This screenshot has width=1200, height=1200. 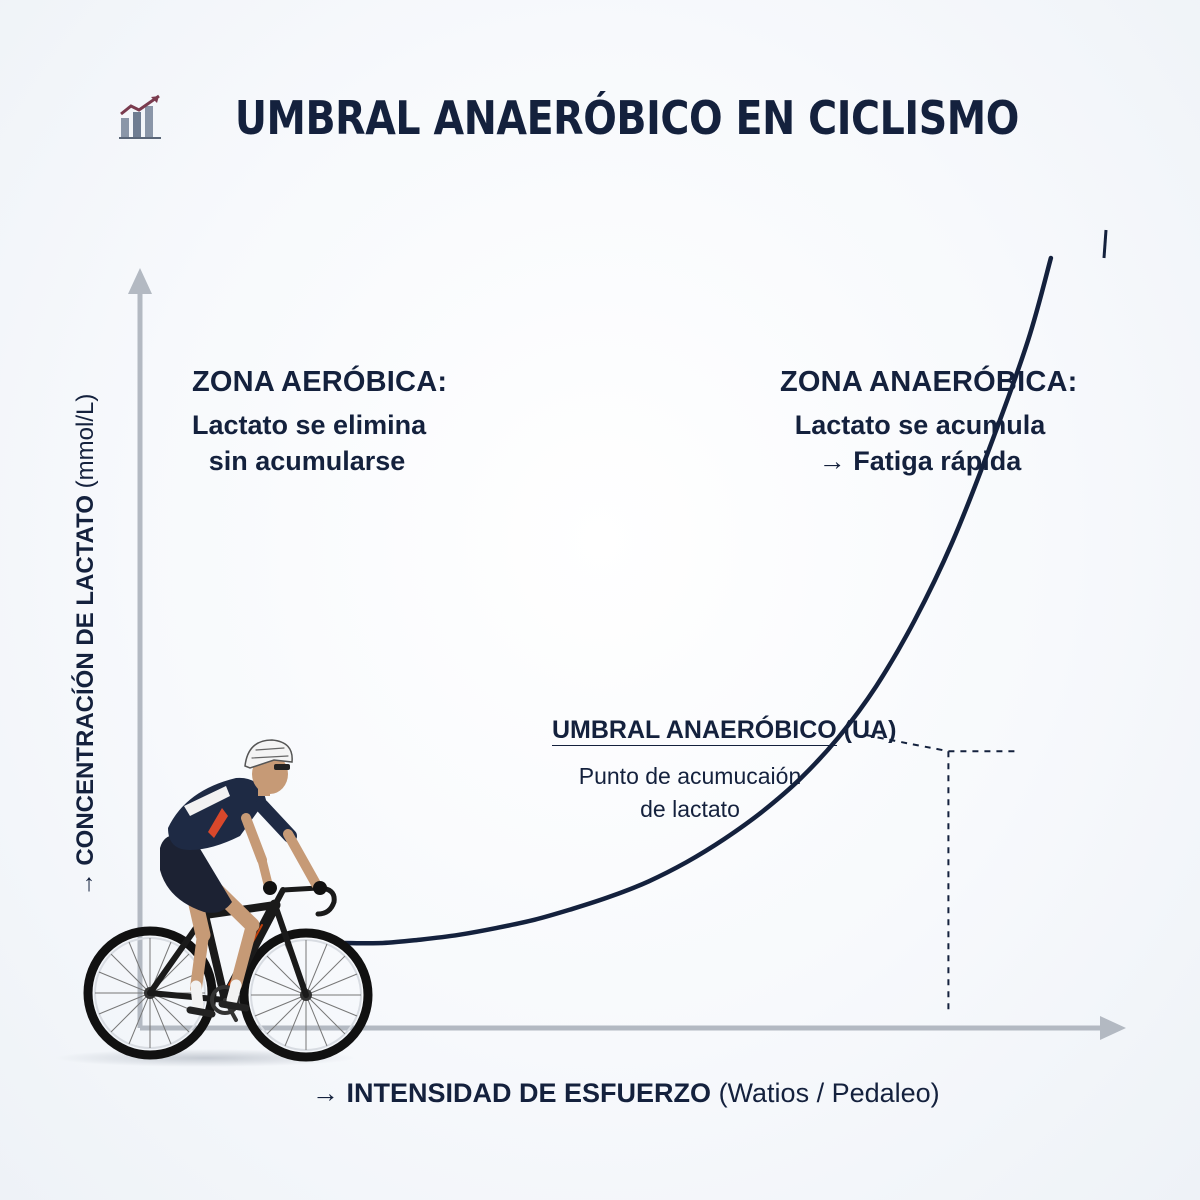 I want to click on threshold-leader-line, so click(x=907, y=743).